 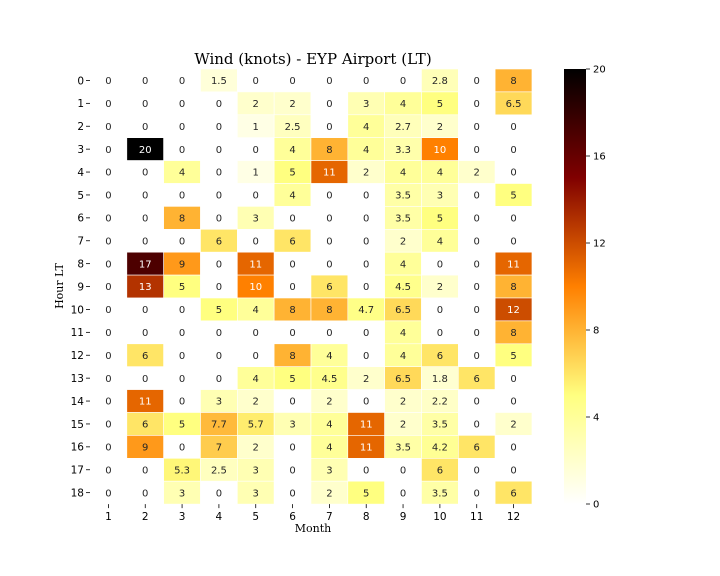 What do you see at coordinates (575, 286) in the screenshot?
I see `colorbar` at bounding box center [575, 286].